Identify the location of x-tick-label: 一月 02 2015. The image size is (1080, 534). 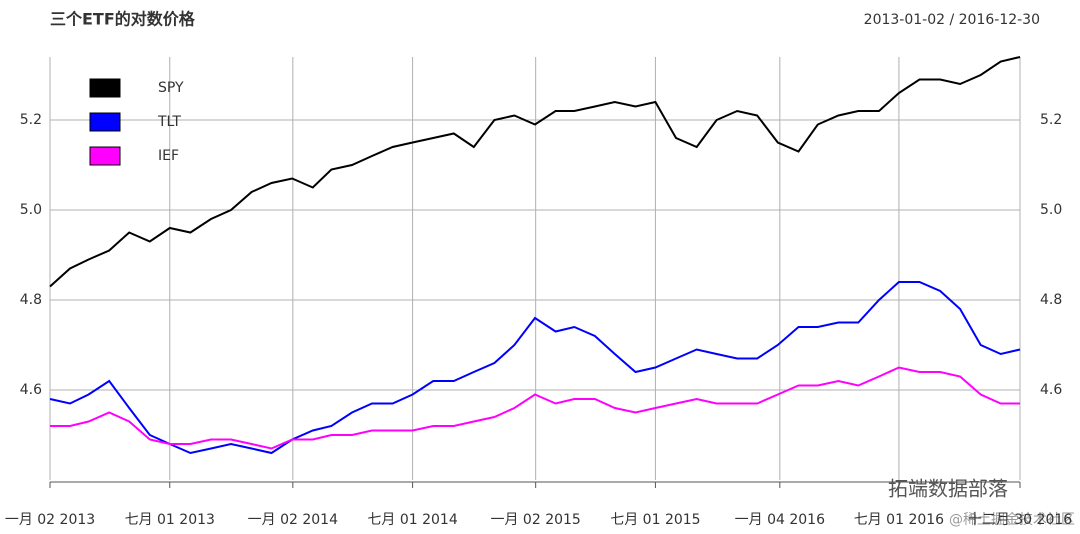
(535, 520).